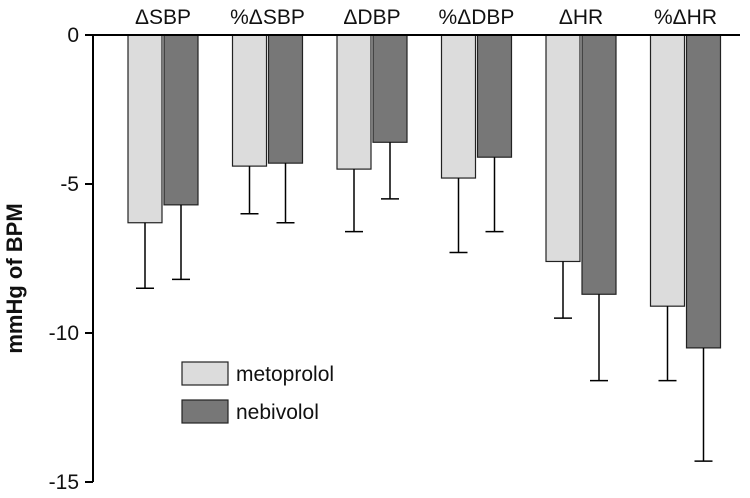 Image resolution: width=750 pixels, height=498 pixels. I want to click on category-label: ΔDBP, so click(371, 17).